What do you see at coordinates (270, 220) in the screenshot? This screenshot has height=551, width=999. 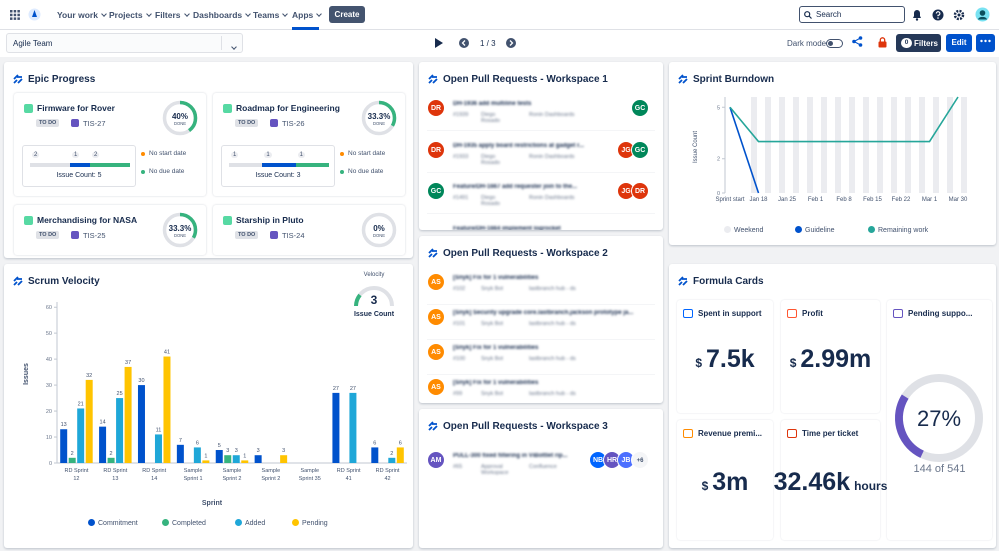 I see `epic-name: Starship in Pluto` at bounding box center [270, 220].